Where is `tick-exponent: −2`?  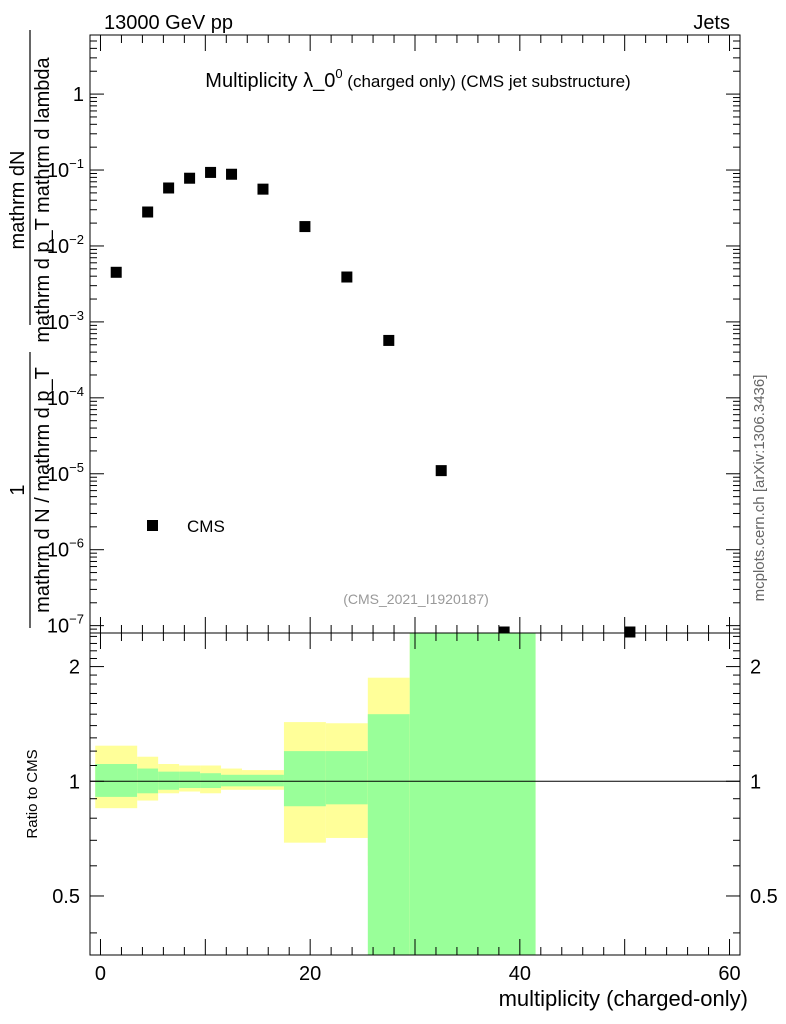
tick-exponent: −2 is located at coordinates (76, 239).